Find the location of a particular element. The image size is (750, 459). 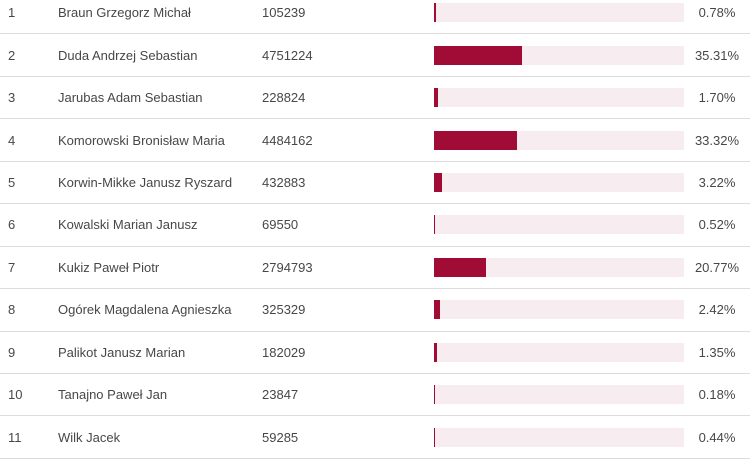

candidate-name: Jarubas Adam Sebastian is located at coordinates (130, 98).